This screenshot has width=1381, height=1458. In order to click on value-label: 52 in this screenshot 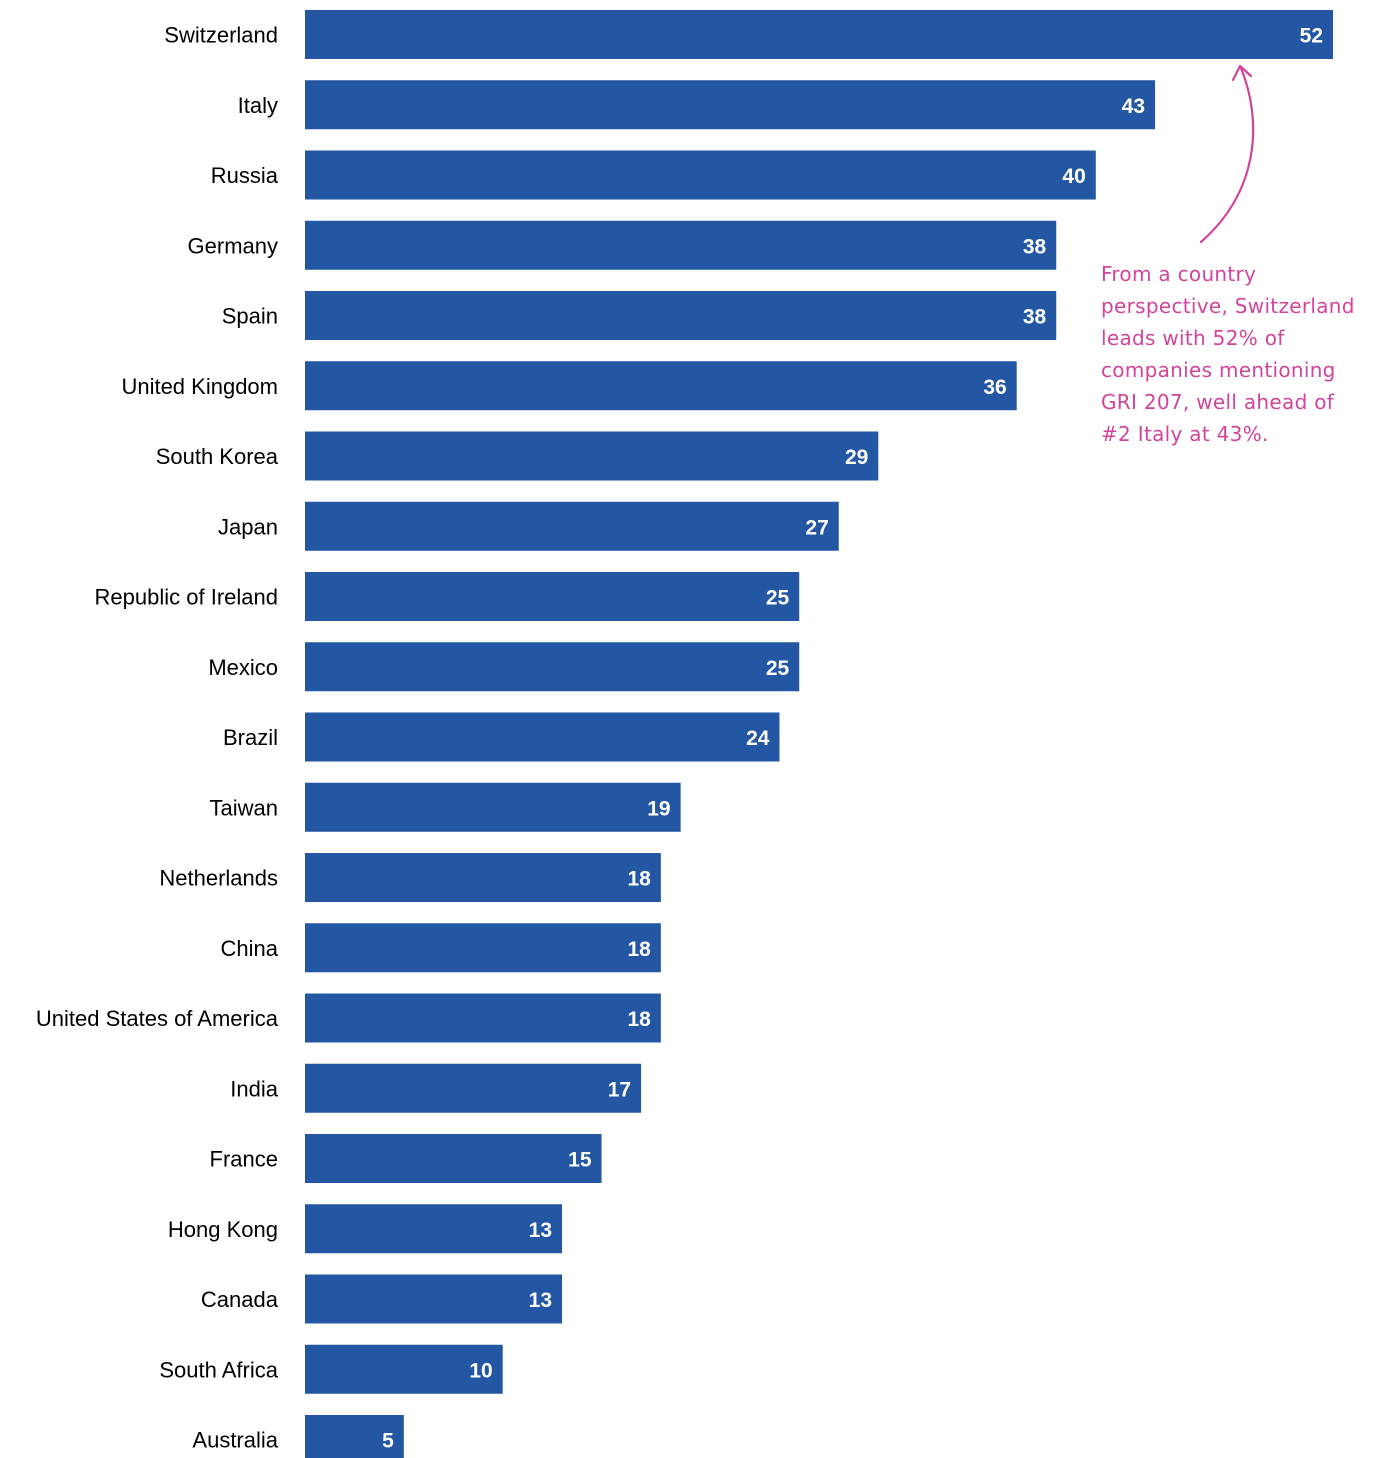, I will do `click(1311, 36)`.